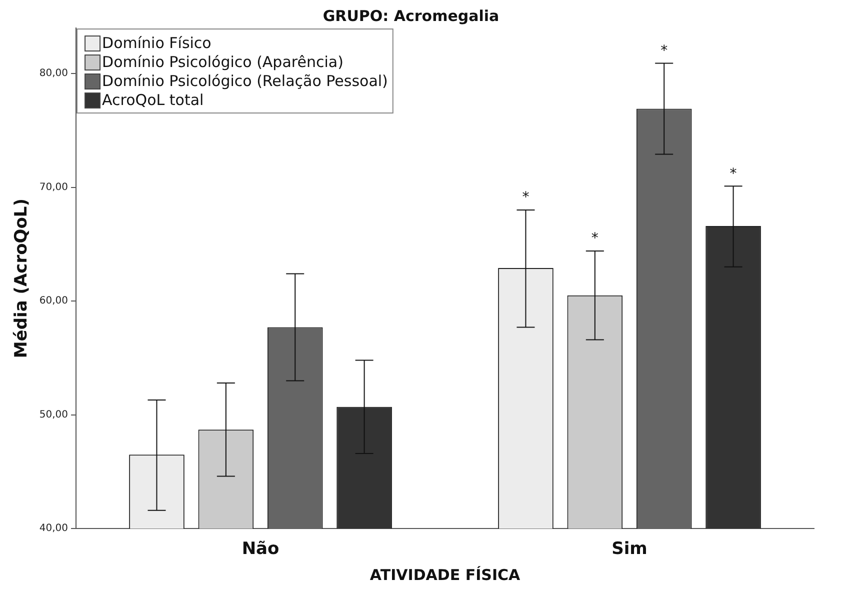  I want to click on y-axis-title: Média (AcroQoL), so click(22, 278).